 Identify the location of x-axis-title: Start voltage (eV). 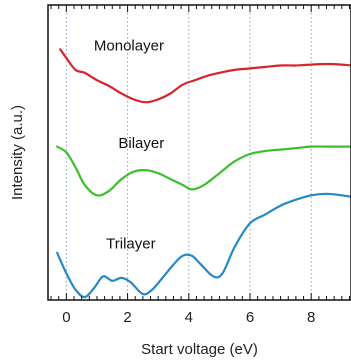
(199, 349).